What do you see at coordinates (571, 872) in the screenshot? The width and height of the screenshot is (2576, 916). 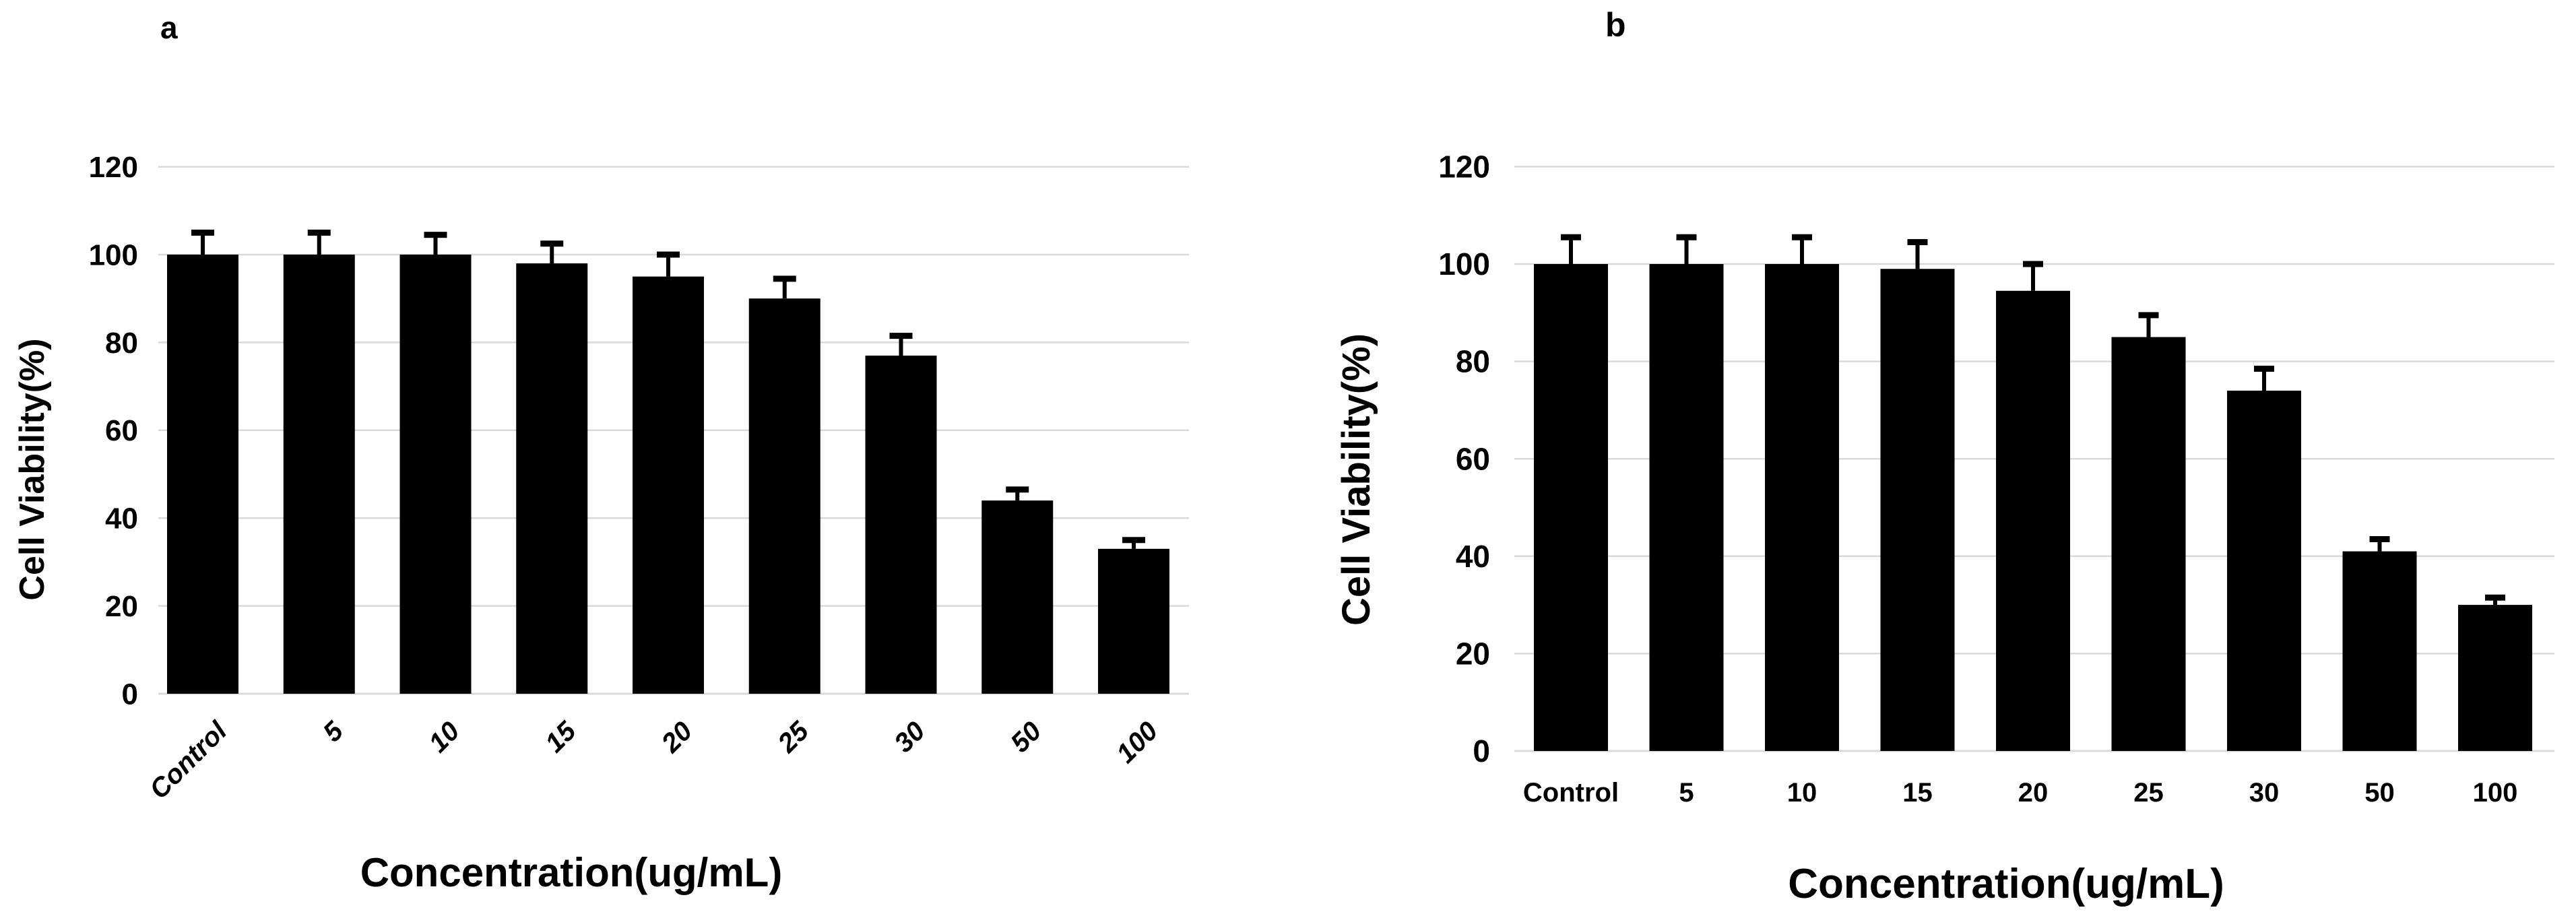 I see `panel-a-x-axis-title: Concentration(ug/mL)` at bounding box center [571, 872].